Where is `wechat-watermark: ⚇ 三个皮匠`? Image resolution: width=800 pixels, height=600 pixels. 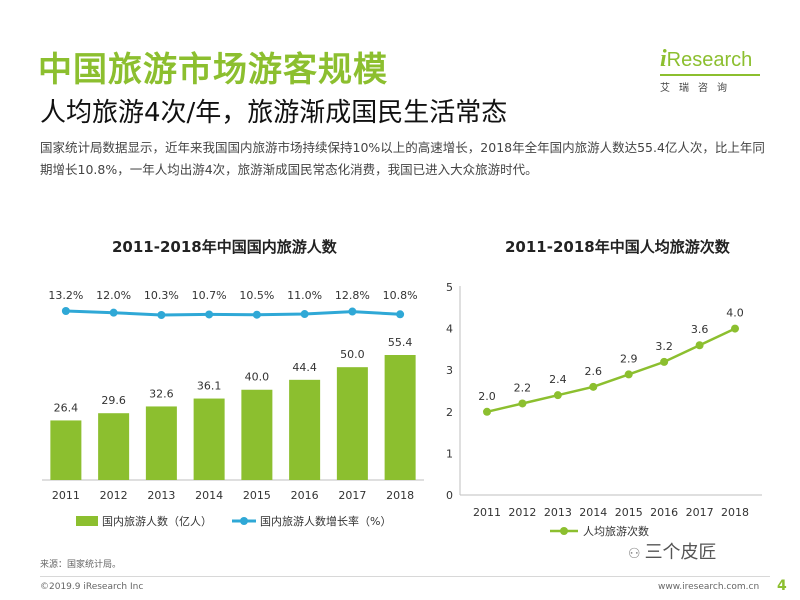 wechat-watermark: ⚇ 三个皮匠 is located at coordinates (672, 551).